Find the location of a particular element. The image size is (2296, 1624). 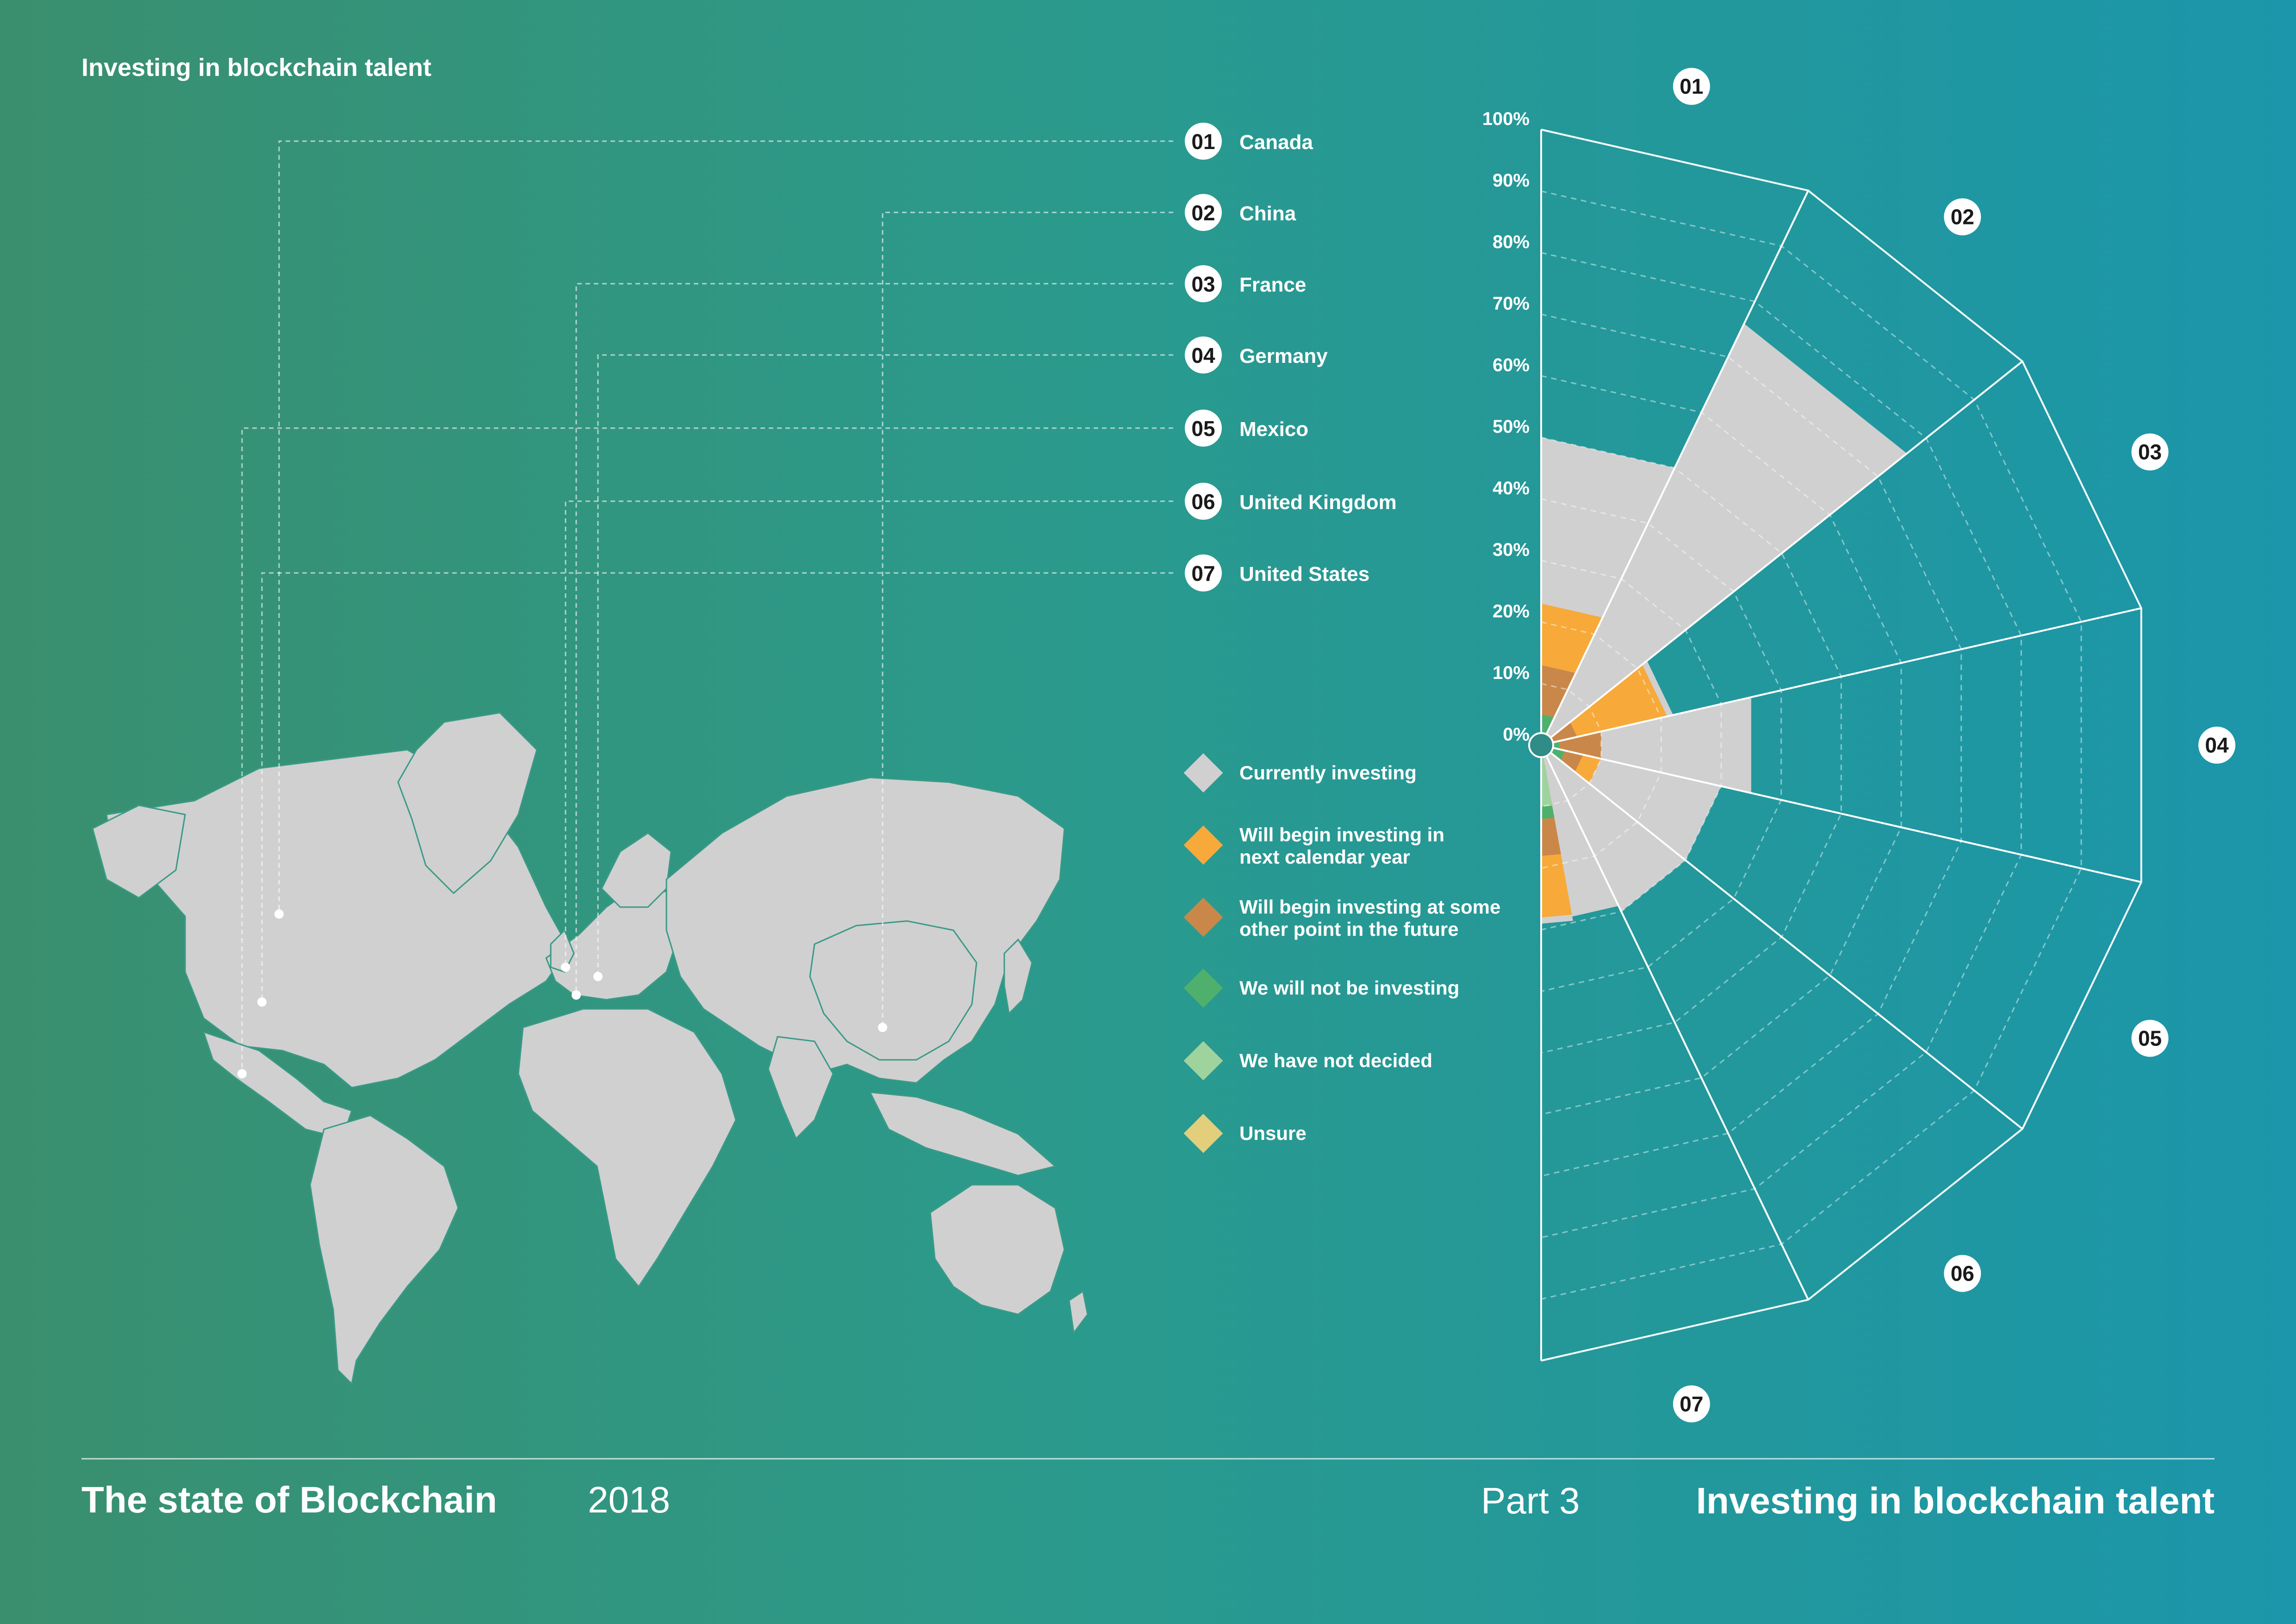

polar-category-badge: 03 is located at coordinates (2150, 452).